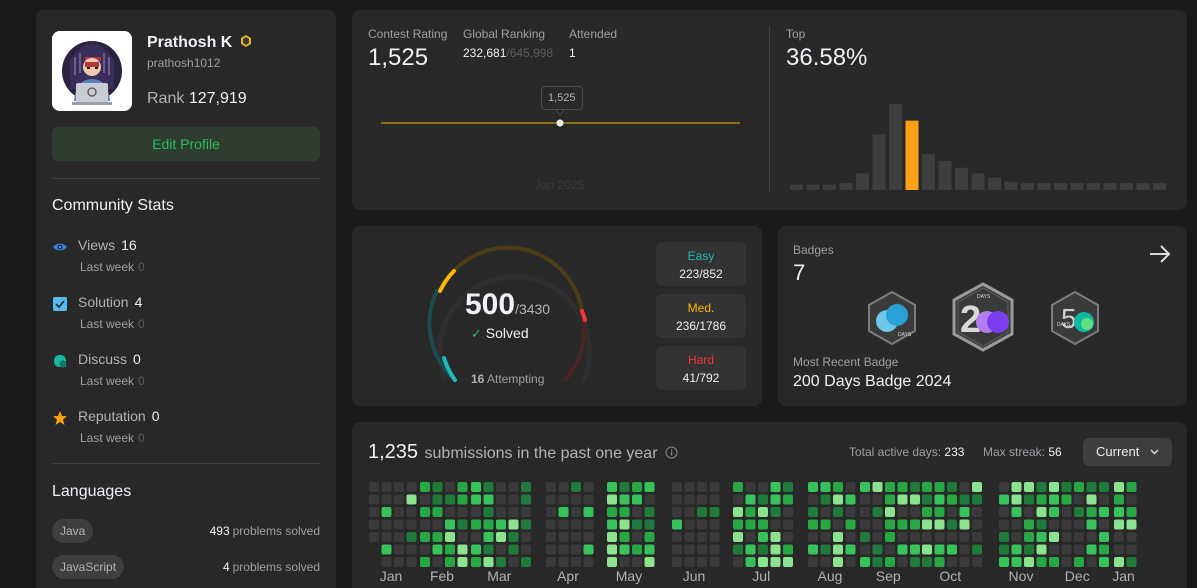  Describe the element at coordinates (671, 452) in the screenshot. I see `info-icon` at that location.